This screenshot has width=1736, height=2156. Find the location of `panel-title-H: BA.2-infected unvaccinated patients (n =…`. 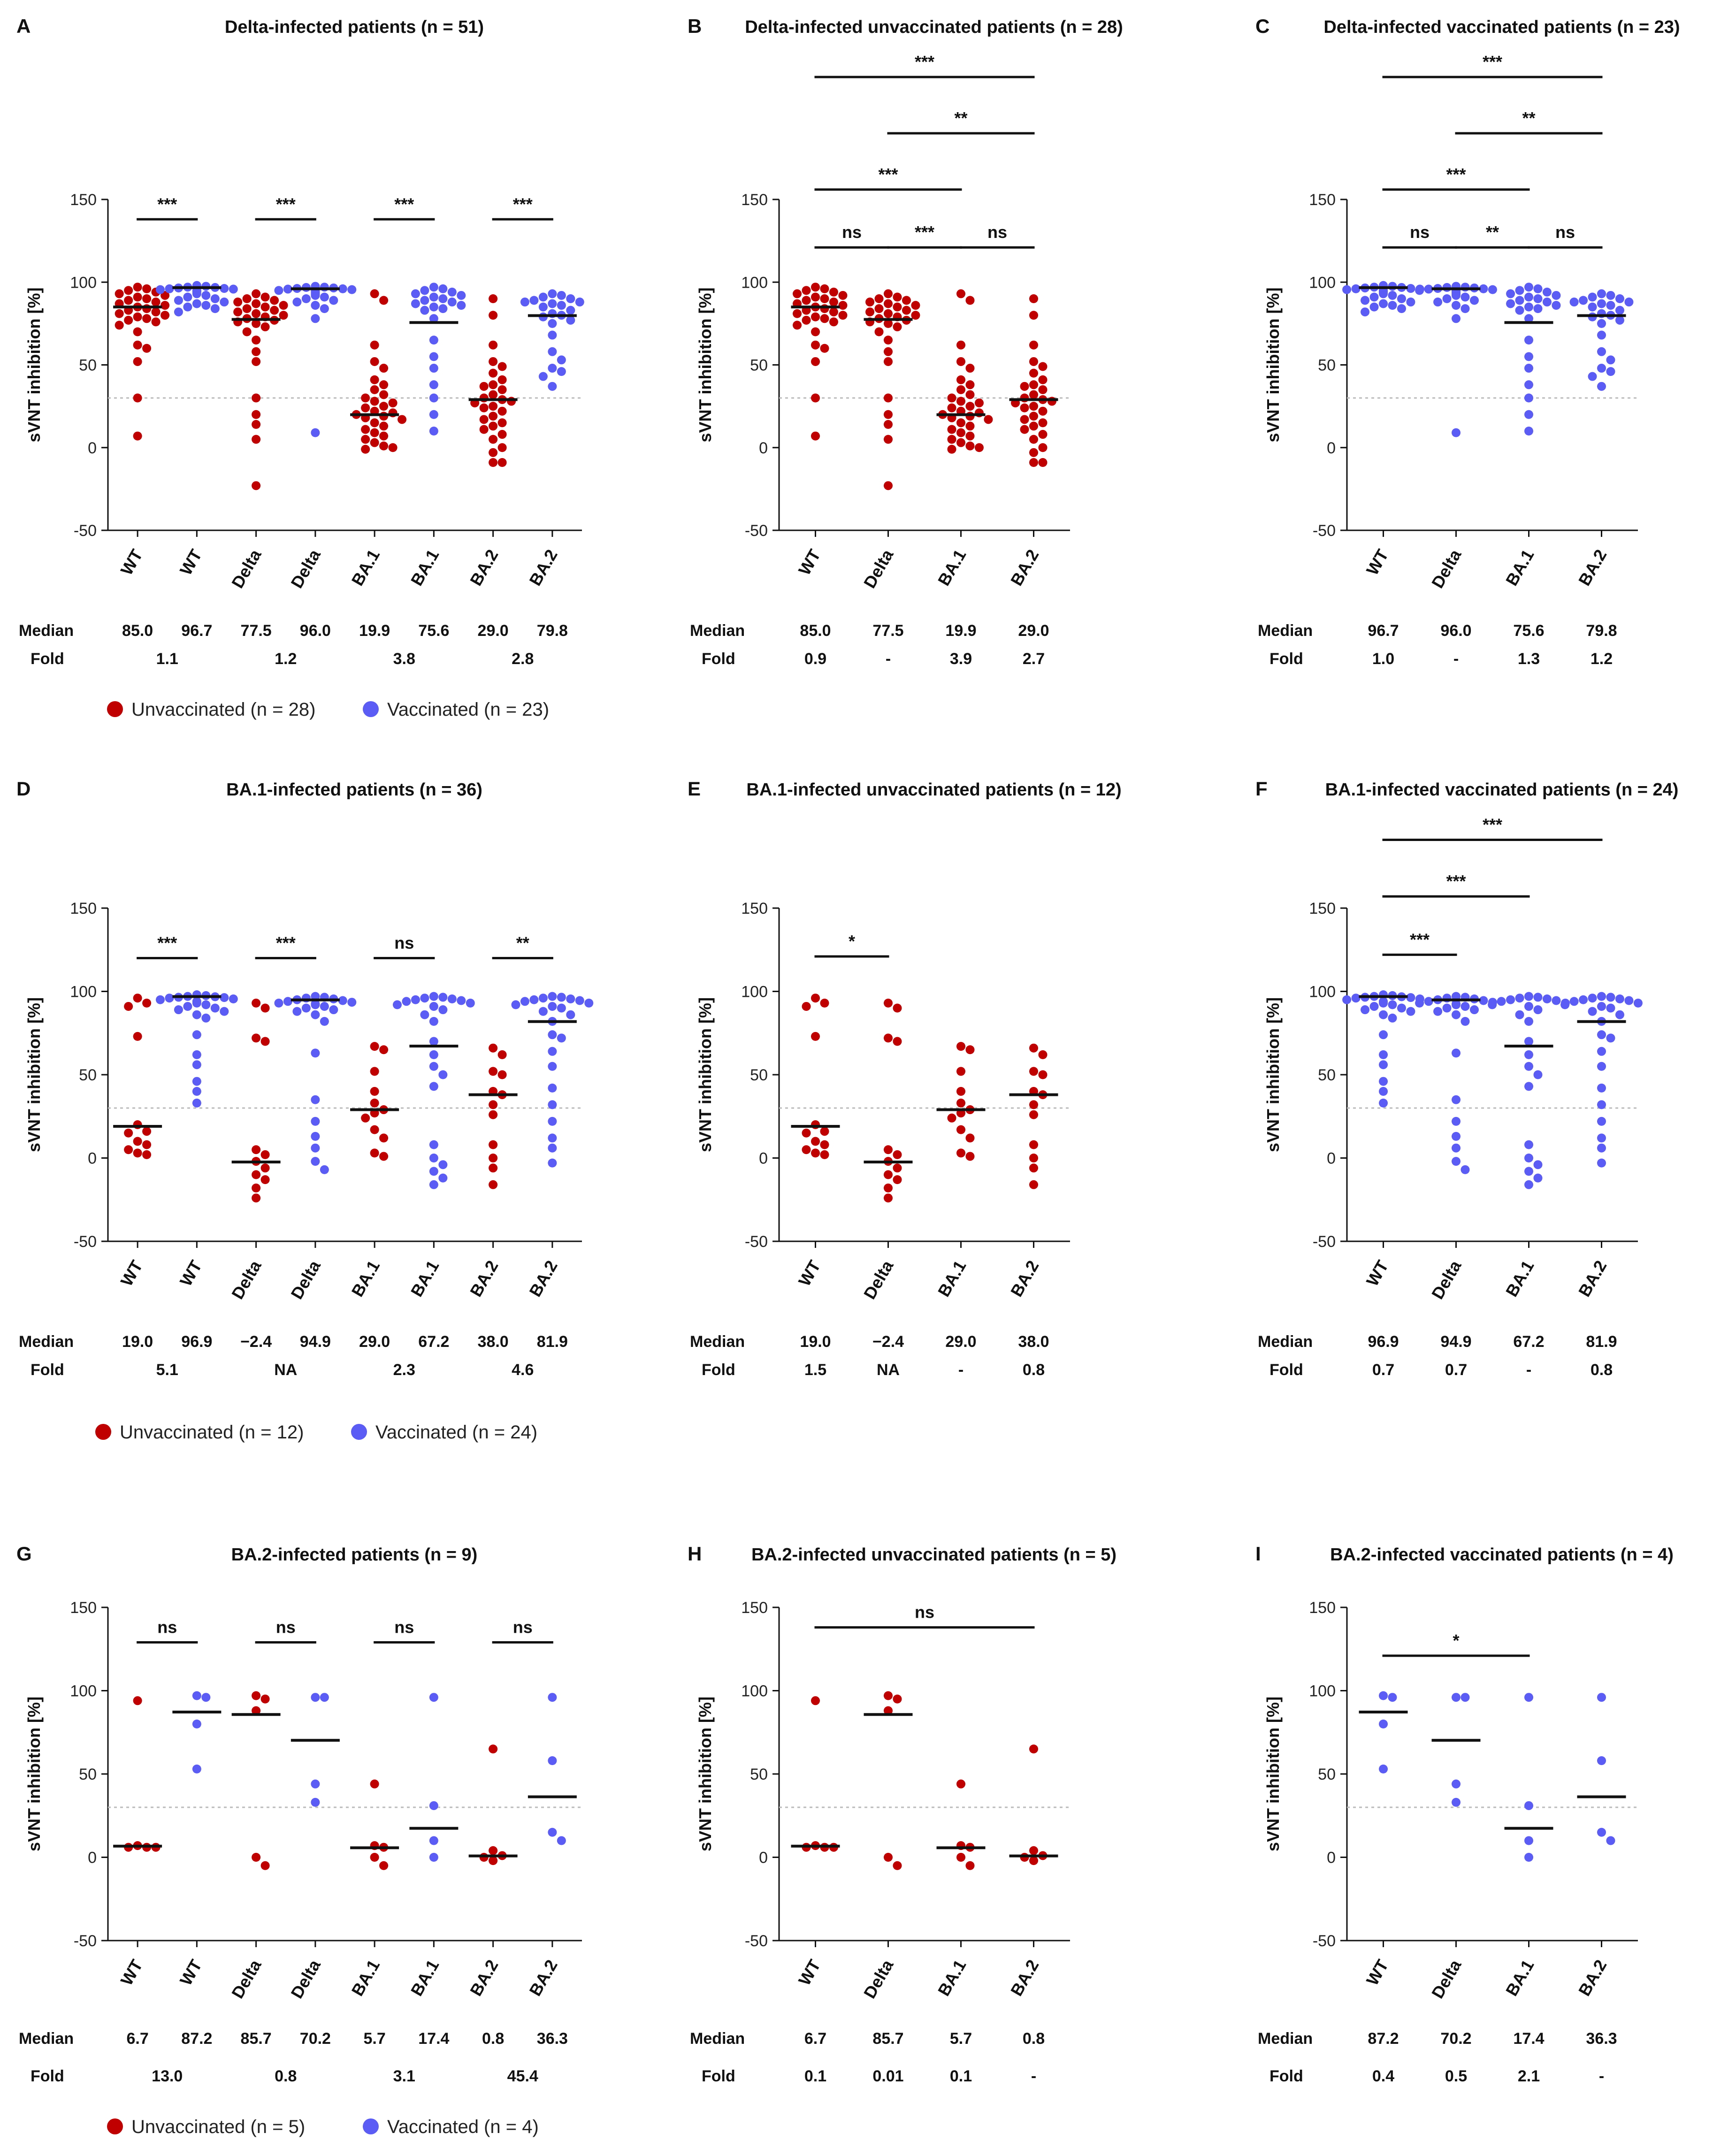

panel-title-H: BA.2-infected unvaccinated patients (n =… is located at coordinates (934, 1555).